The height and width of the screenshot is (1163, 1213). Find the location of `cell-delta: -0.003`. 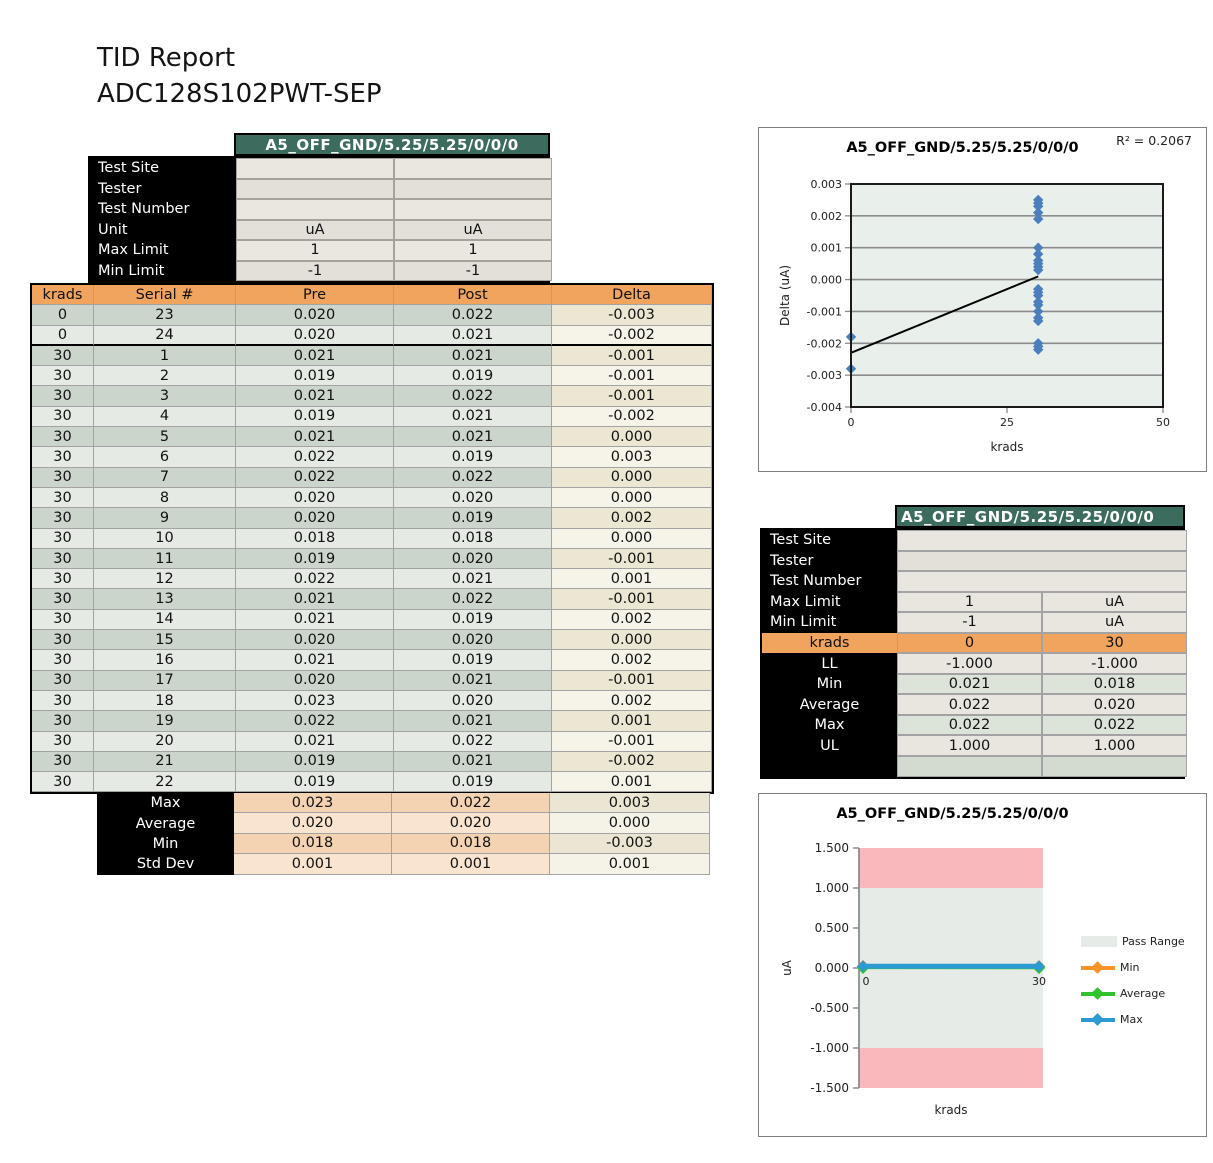

cell-delta: -0.003 is located at coordinates (632, 315).